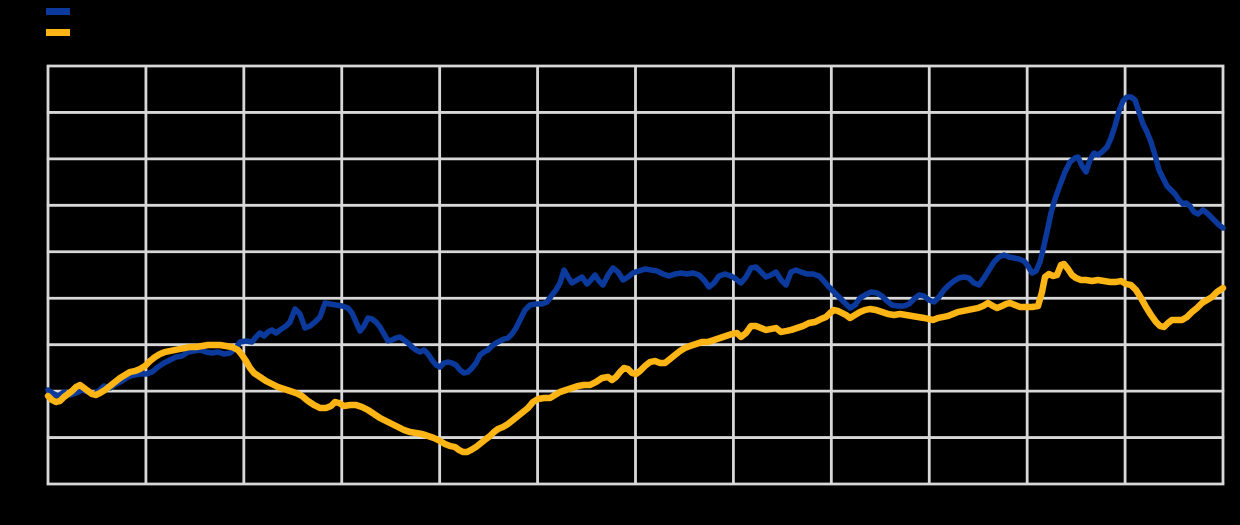 The width and height of the screenshot is (1240, 525). I want to click on legend, so click(62, 22).